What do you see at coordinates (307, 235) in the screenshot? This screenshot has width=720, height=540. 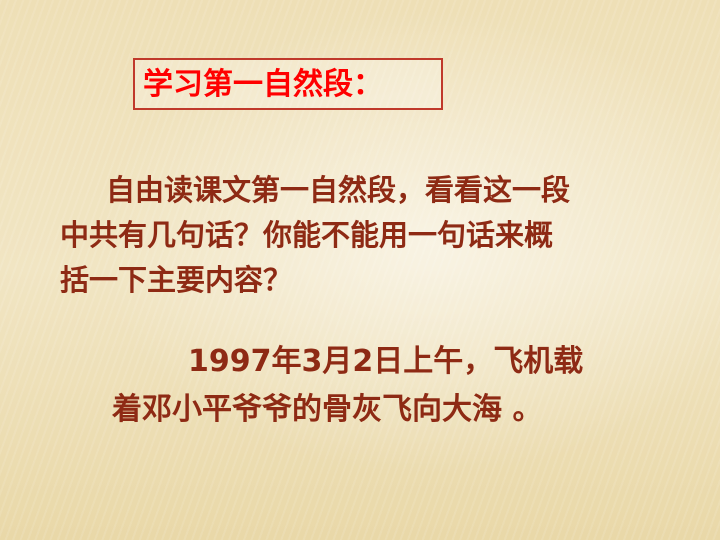 I see `question-line-2: 中共有几句话？你能不能用一句话来概` at bounding box center [307, 235].